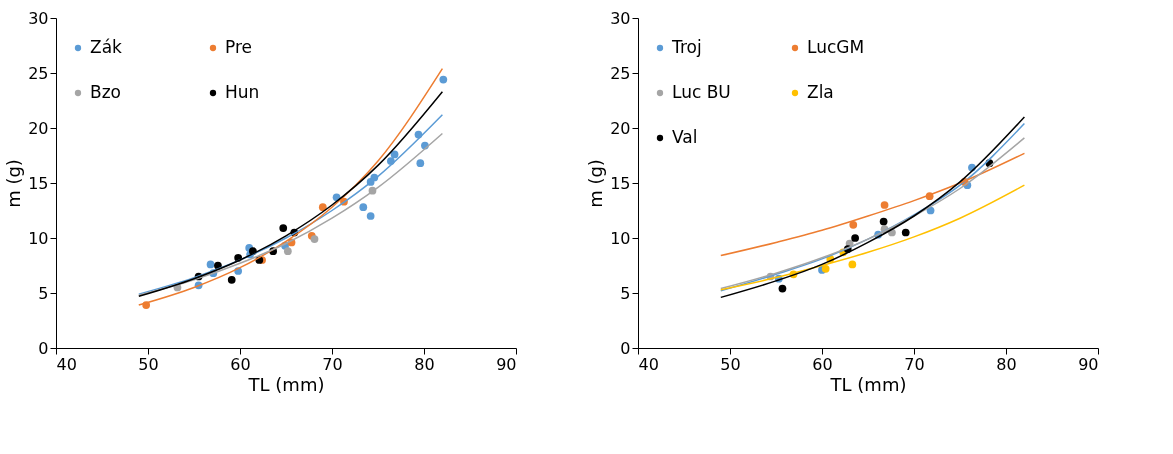 The image size is (1173, 454). I want to click on legend-label: Bzo, so click(105, 92).